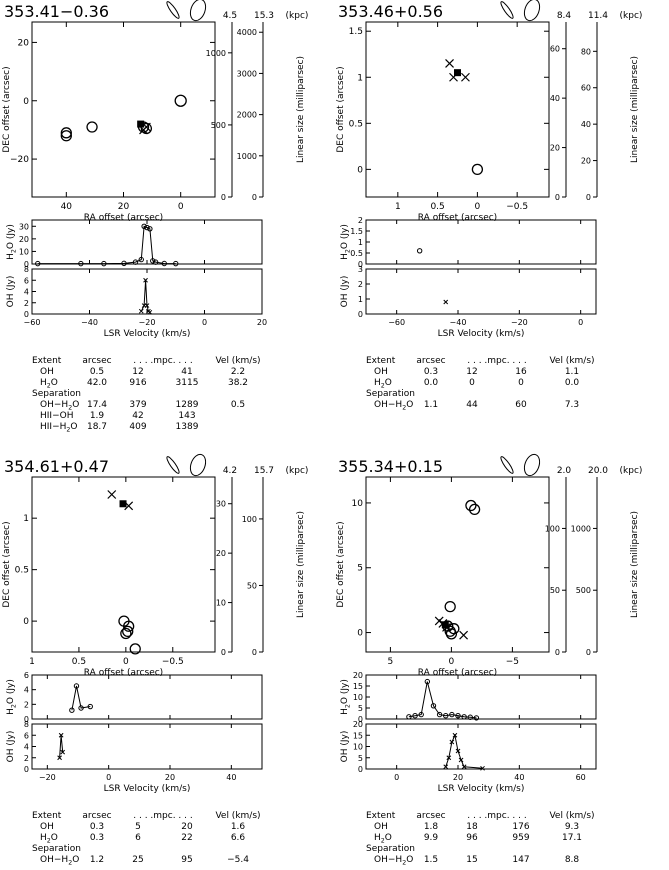 This screenshot has height=870, width=669. I want to click on h2o-spectrum-frame, so click(147, 242).